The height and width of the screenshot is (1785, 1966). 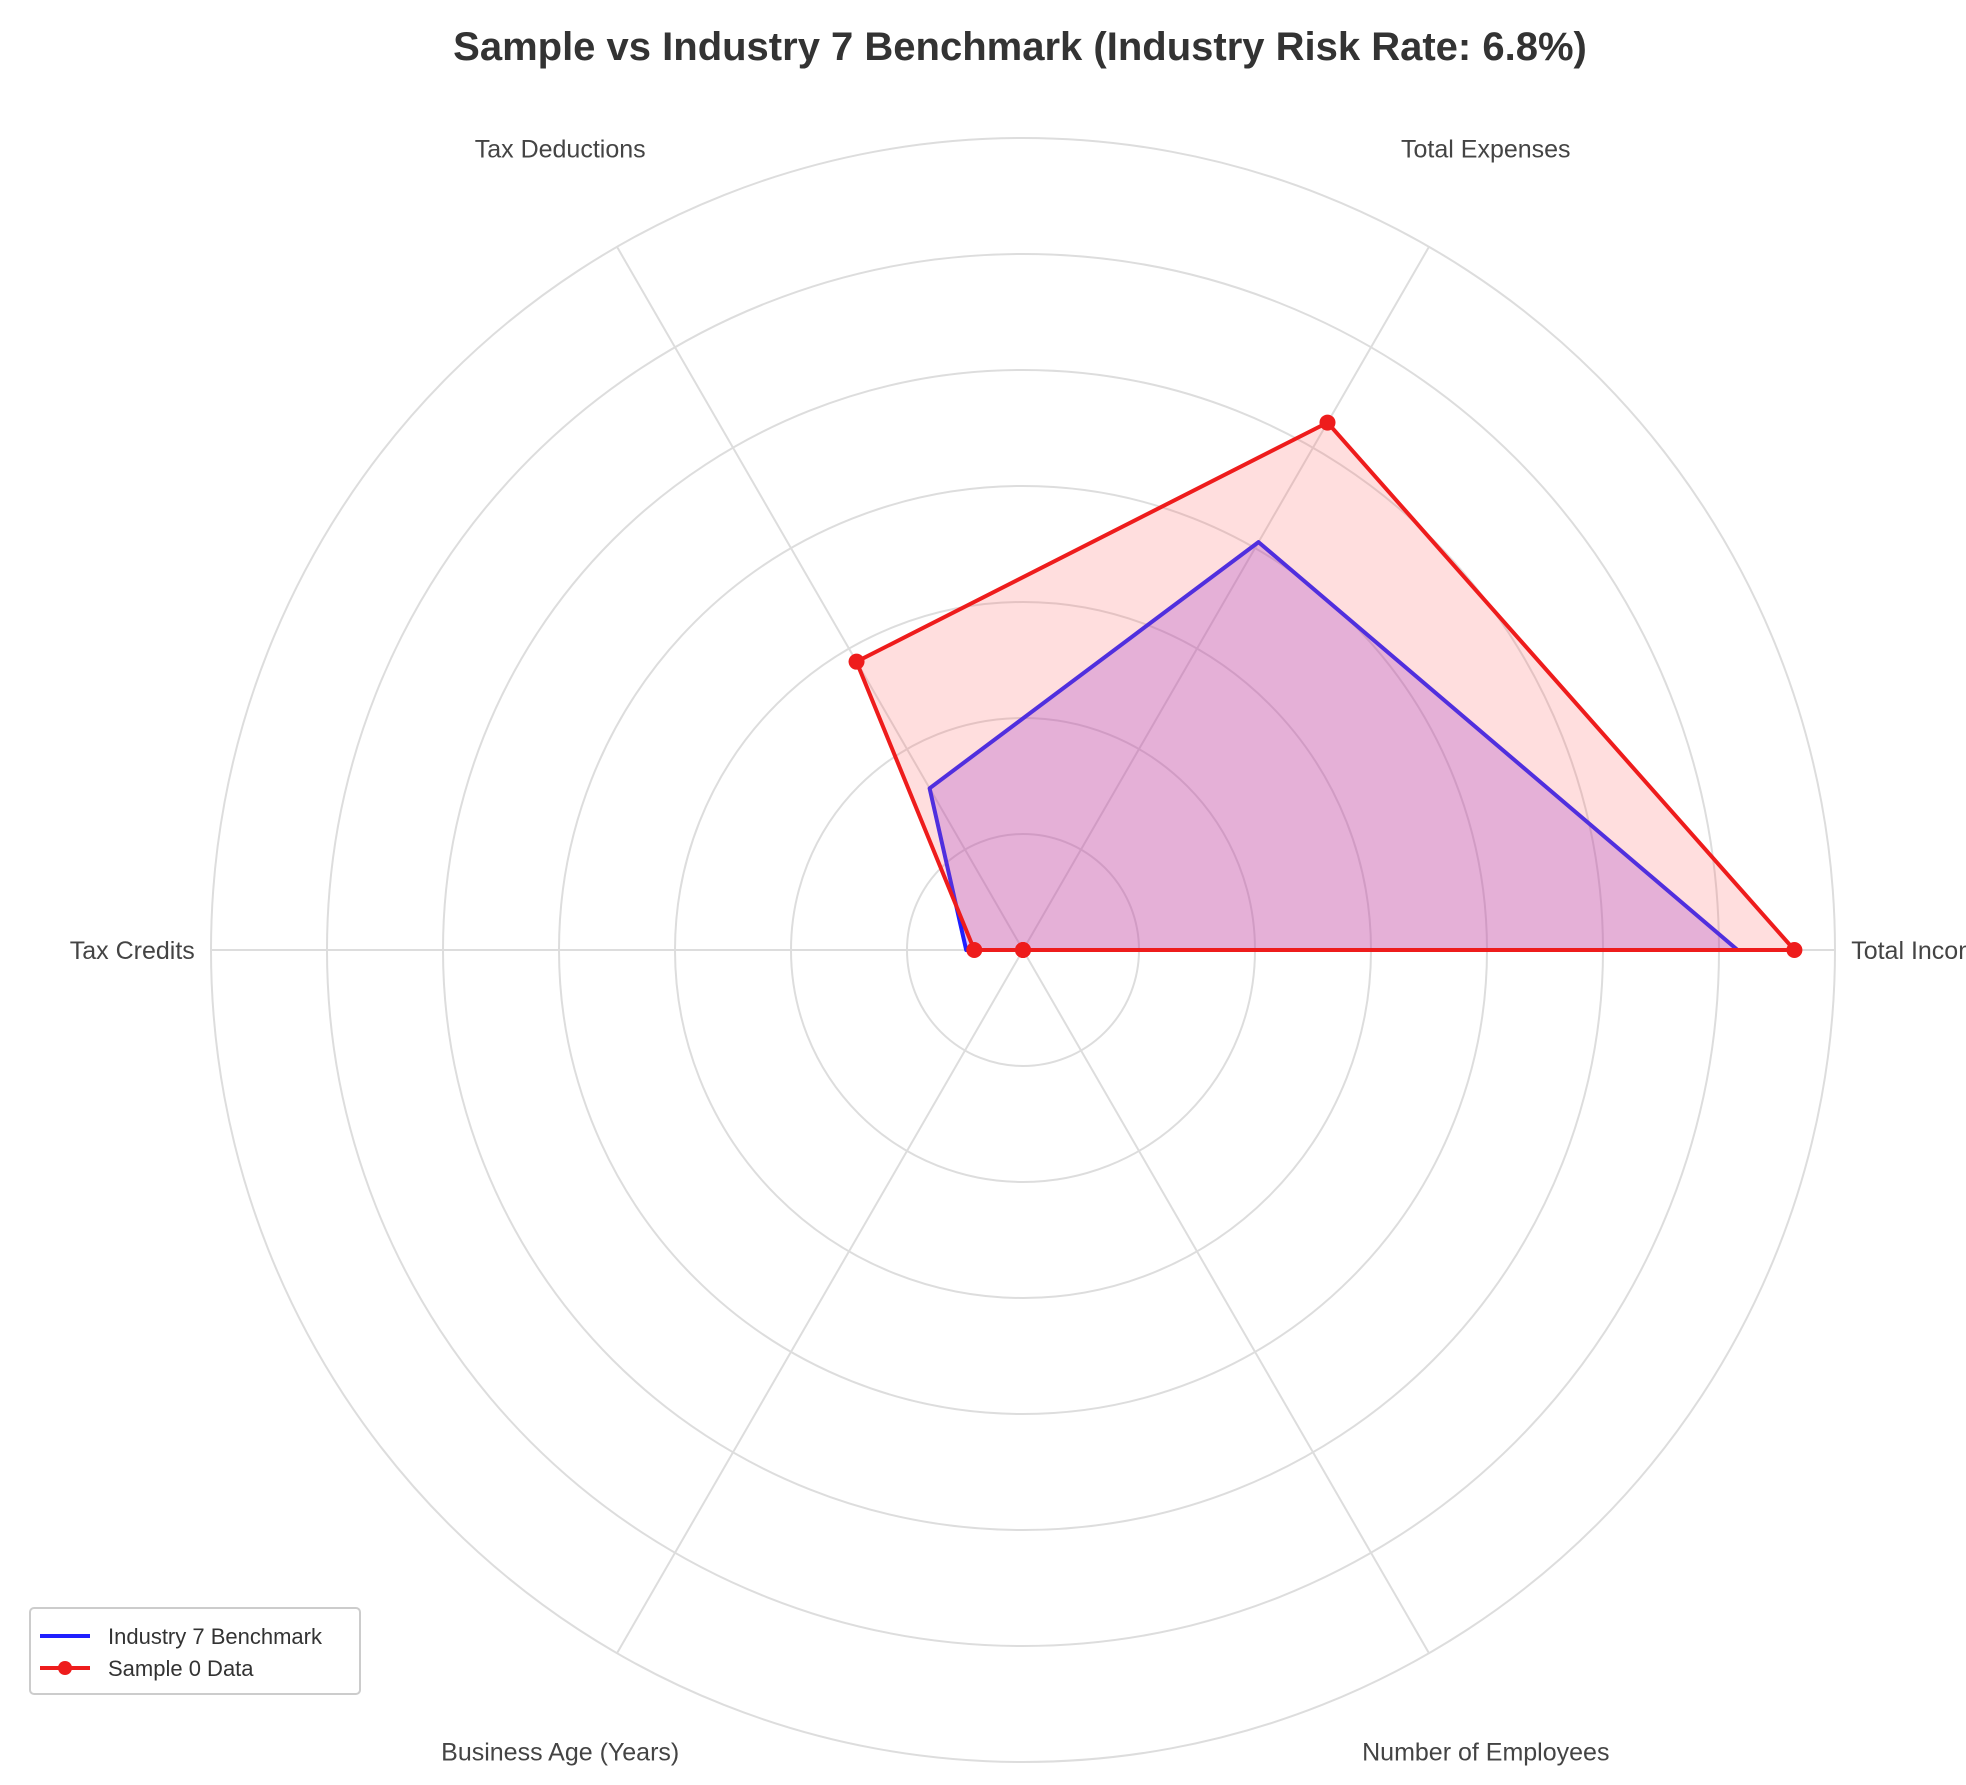 What do you see at coordinates (1908, 951) in the screenshot?
I see `axis-label: Total Income` at bounding box center [1908, 951].